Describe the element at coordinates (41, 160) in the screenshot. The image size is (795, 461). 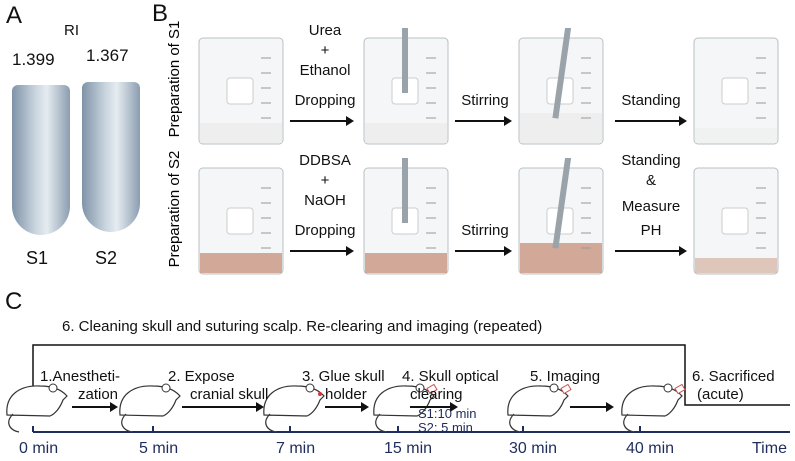
I see `tube-s1` at that location.